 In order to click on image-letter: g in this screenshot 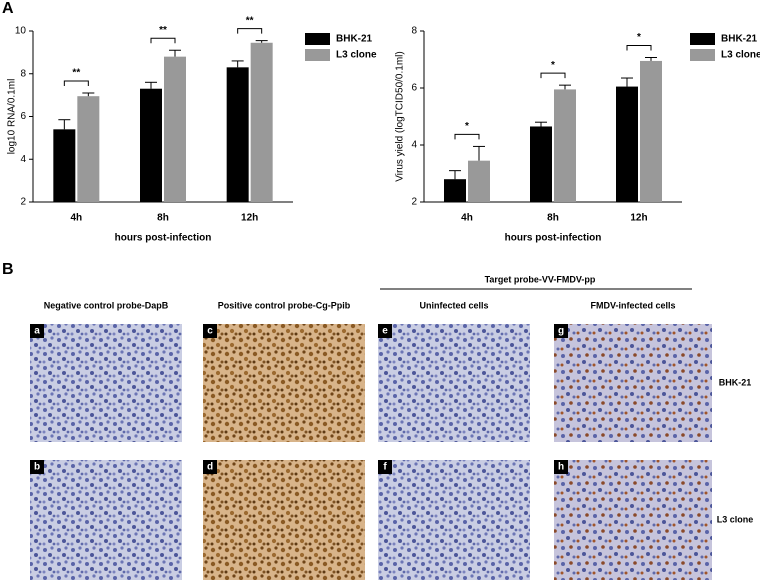, I will do `click(561, 331)`.